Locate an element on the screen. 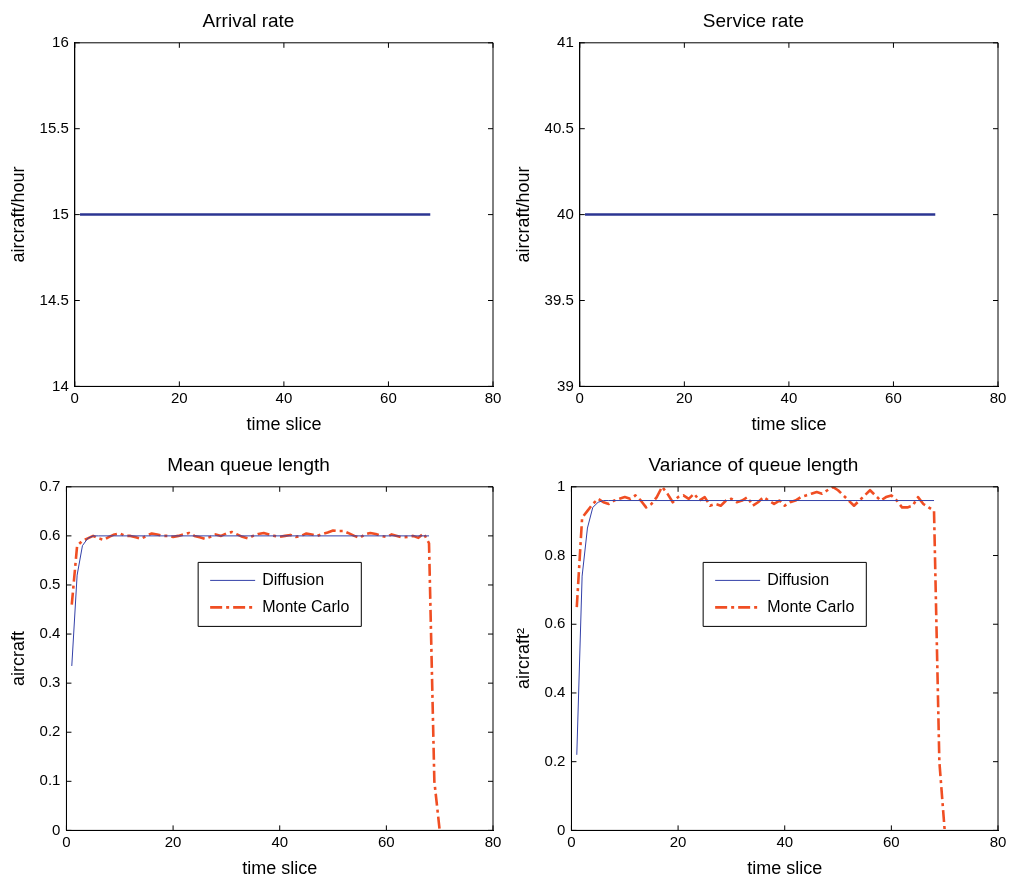 The image size is (1010, 888). y-tick-label: 40.5 is located at coordinates (559, 127).